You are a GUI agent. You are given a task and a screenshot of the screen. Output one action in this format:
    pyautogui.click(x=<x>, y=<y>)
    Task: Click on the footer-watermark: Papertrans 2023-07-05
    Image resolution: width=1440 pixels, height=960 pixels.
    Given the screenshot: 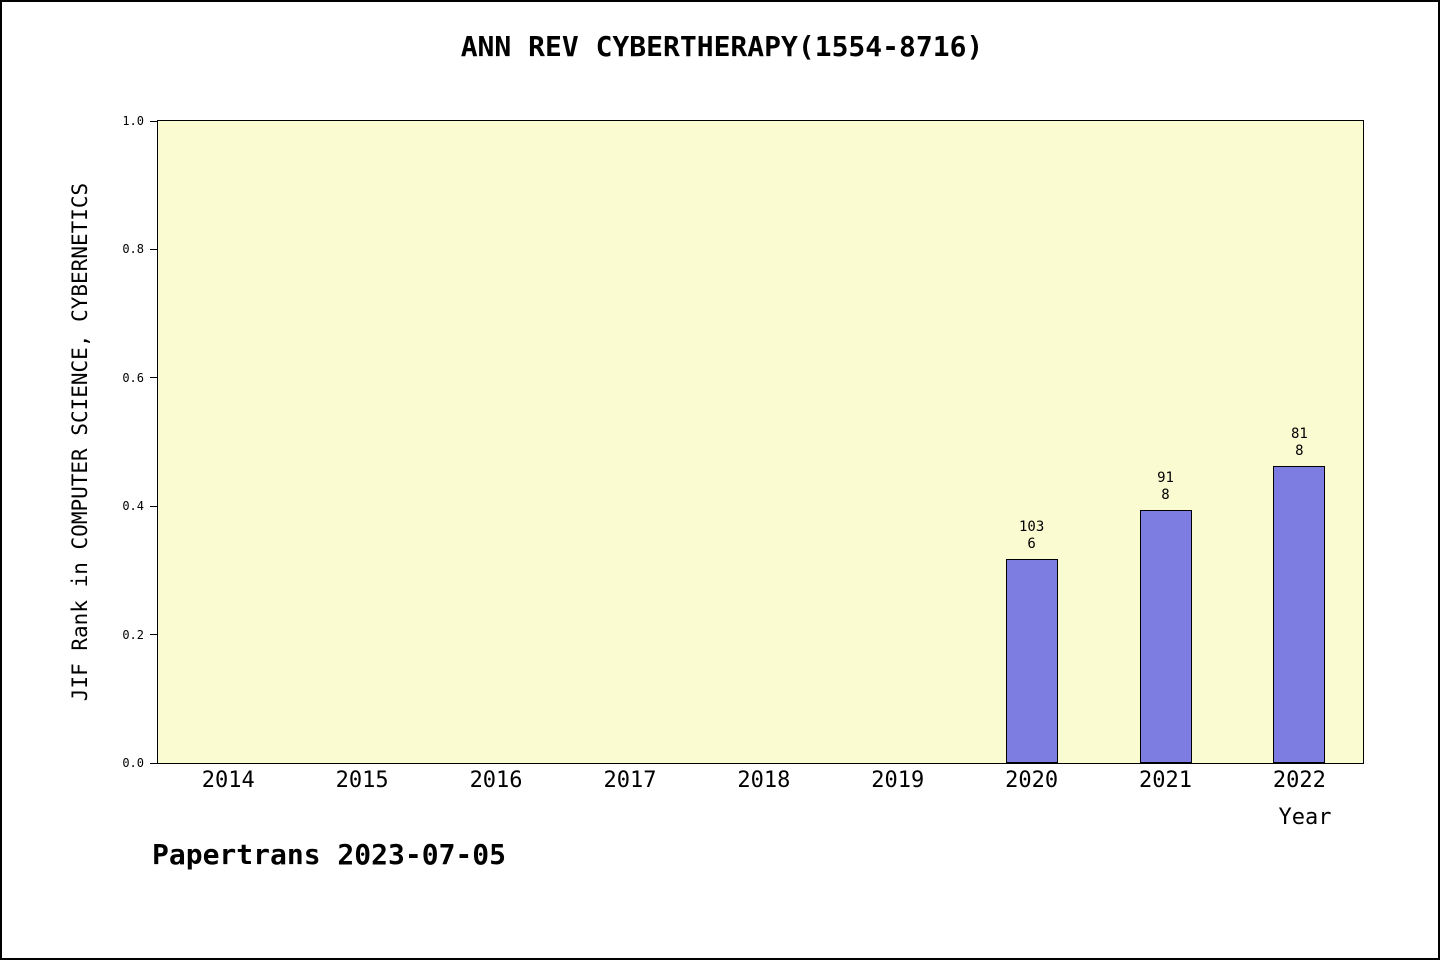 What is the action you would take?
    pyautogui.click(x=329, y=854)
    